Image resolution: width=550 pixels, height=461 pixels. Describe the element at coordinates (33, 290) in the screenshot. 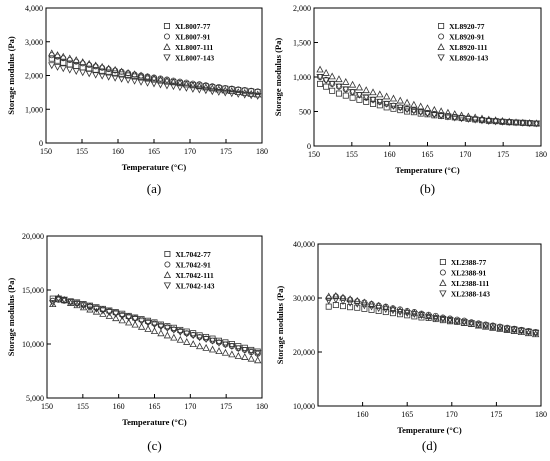

I see `y-tick-label: 15,000` at that location.